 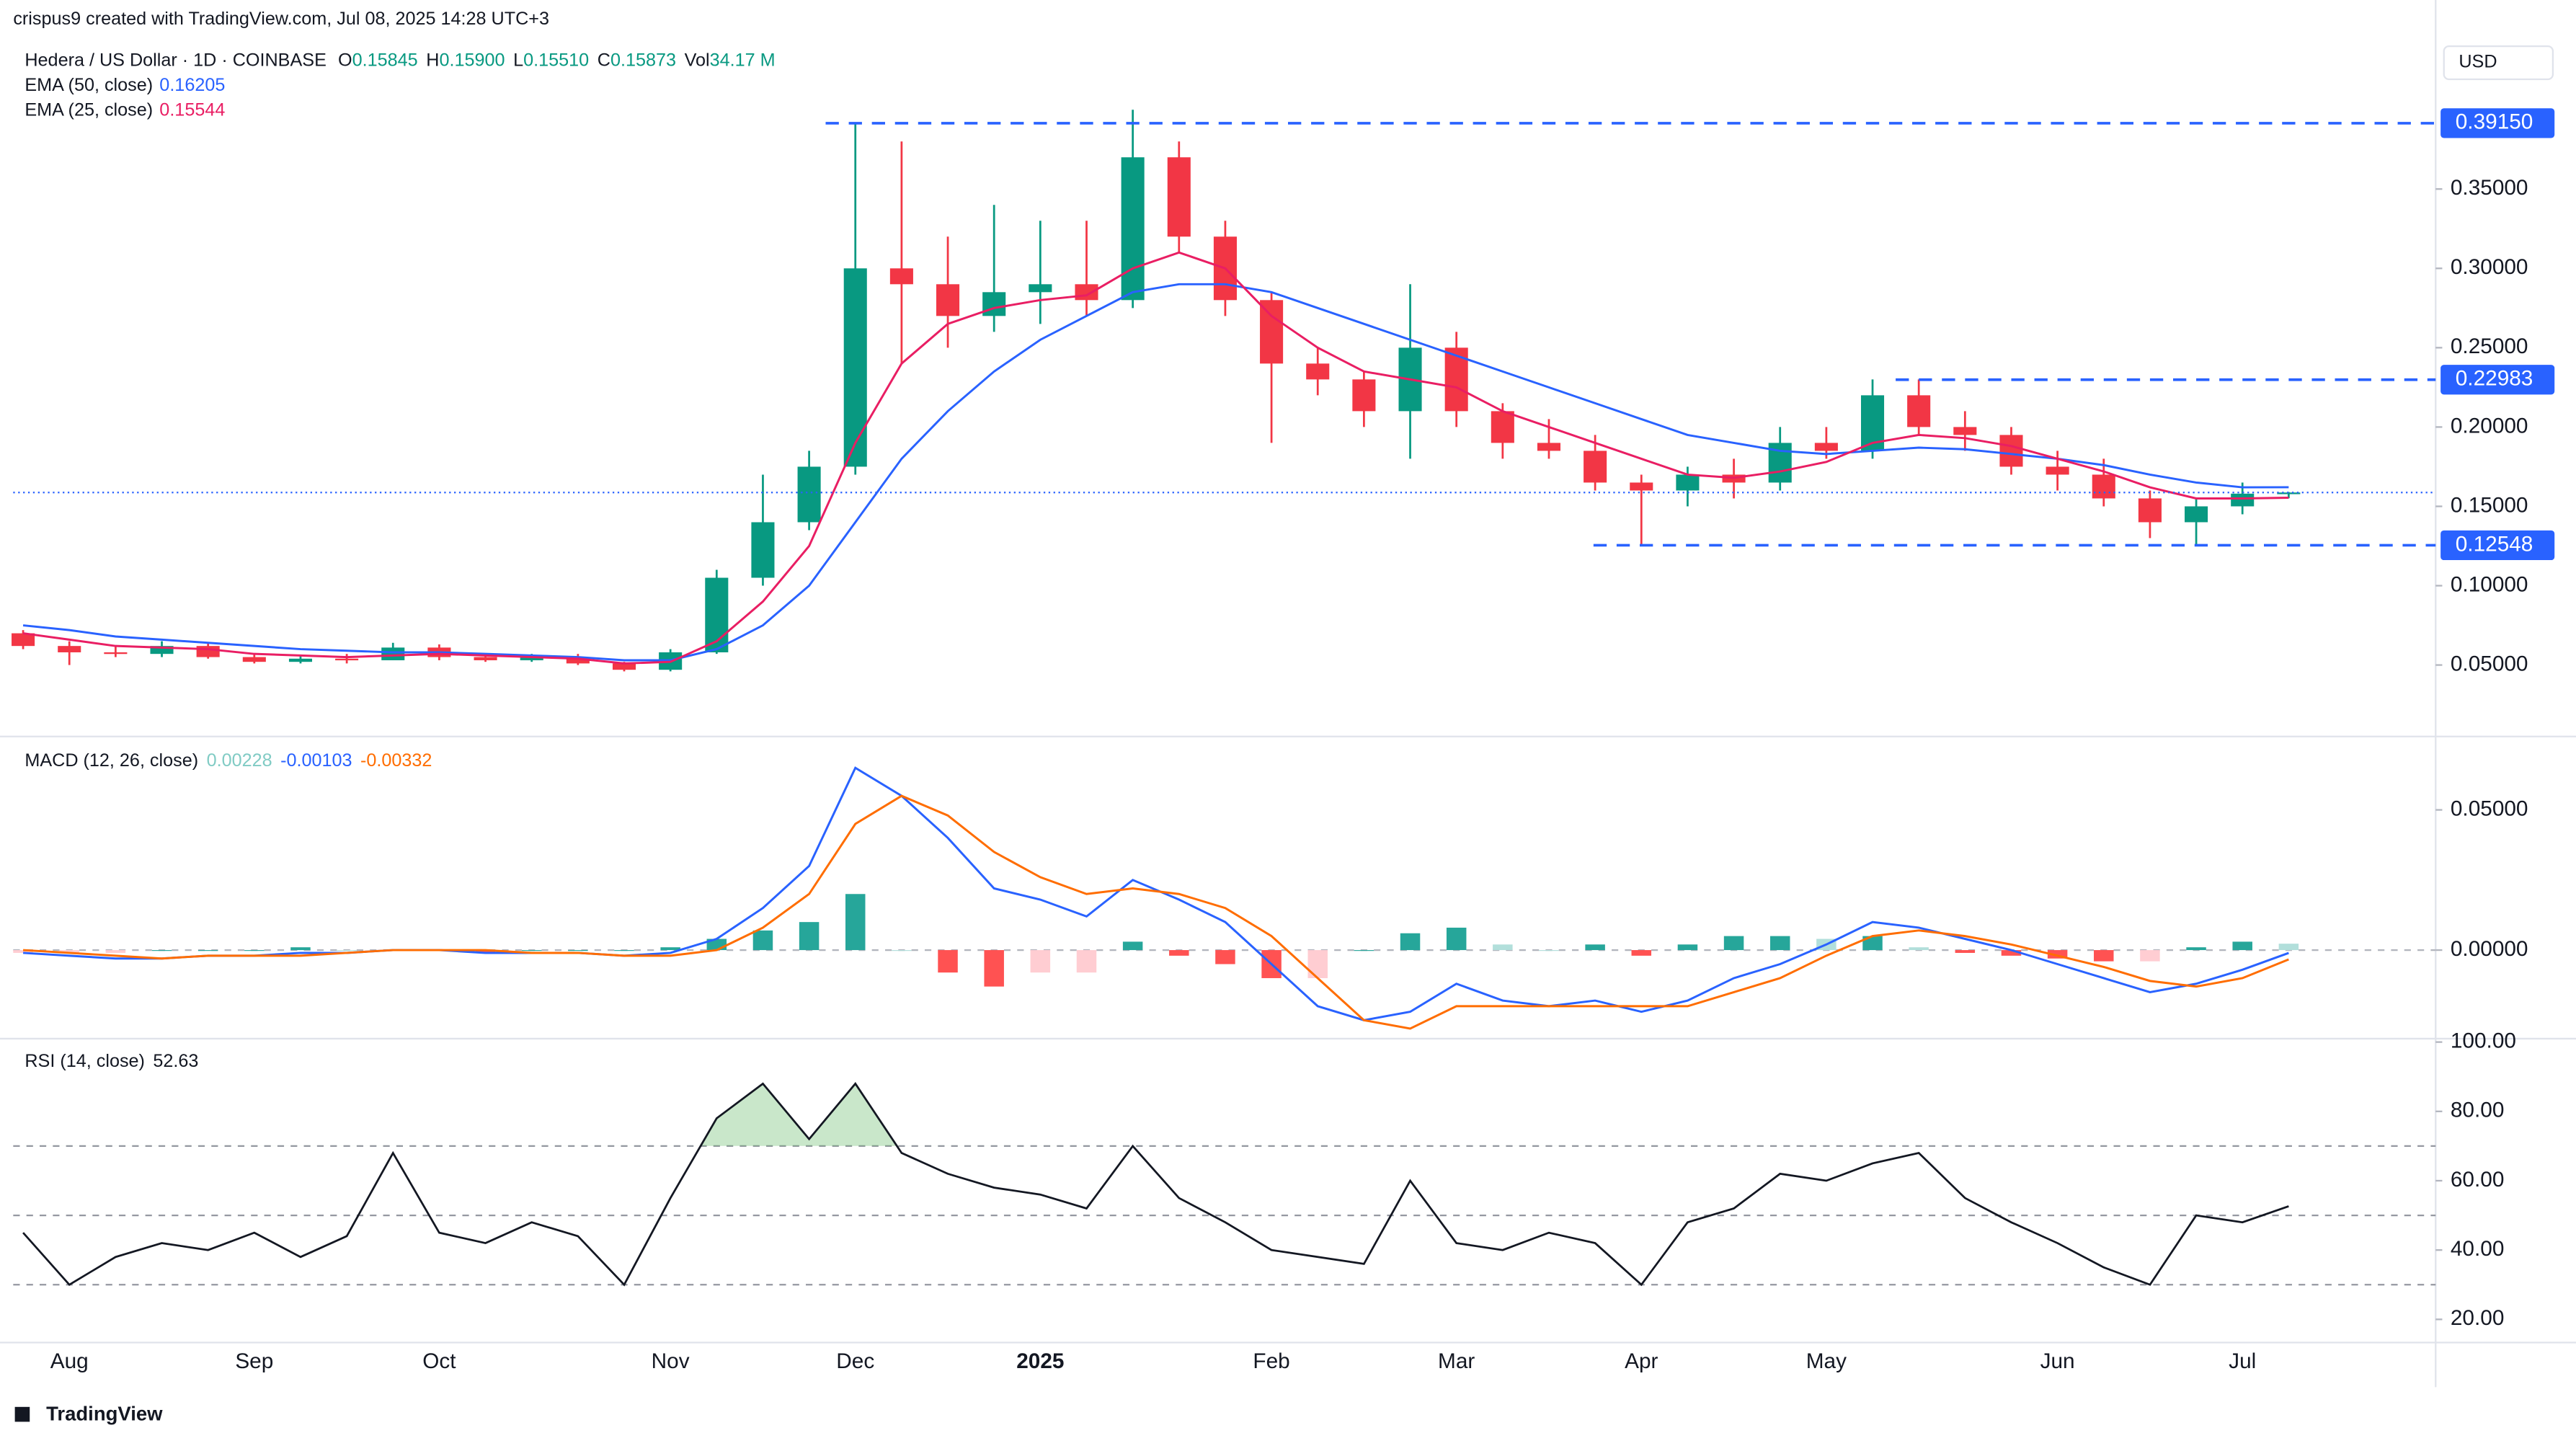 What do you see at coordinates (2478, 1180) in the screenshot?
I see `y-tick-label: 60.00` at bounding box center [2478, 1180].